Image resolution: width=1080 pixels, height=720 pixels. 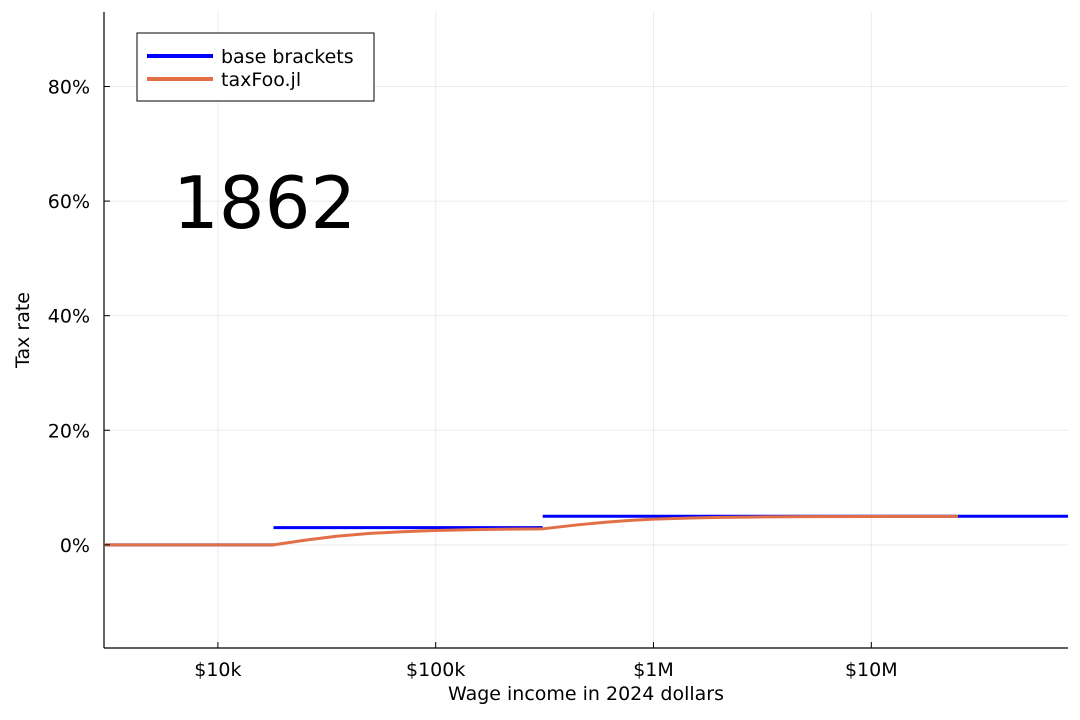 I want to click on legend-label-taxfoo: taxFoo.jl, so click(x=261, y=80).